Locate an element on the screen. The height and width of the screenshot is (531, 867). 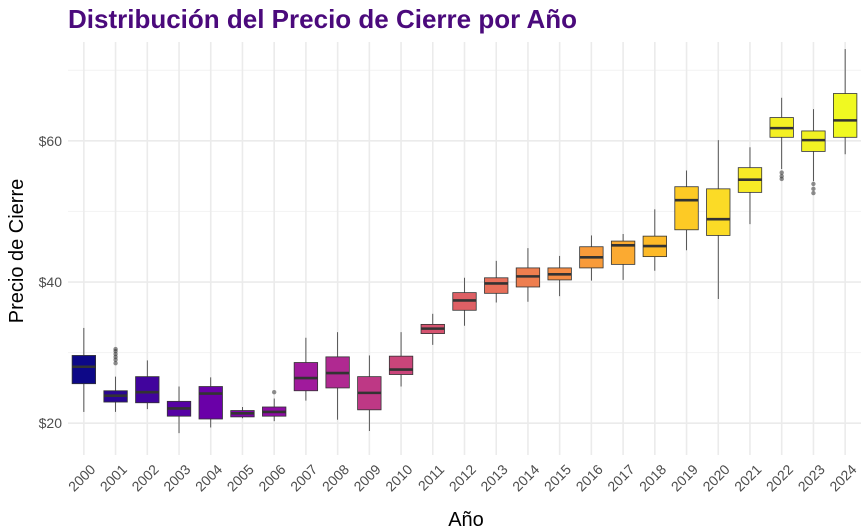
x-tick-label-2003: 2003 is located at coordinates (176, 477).